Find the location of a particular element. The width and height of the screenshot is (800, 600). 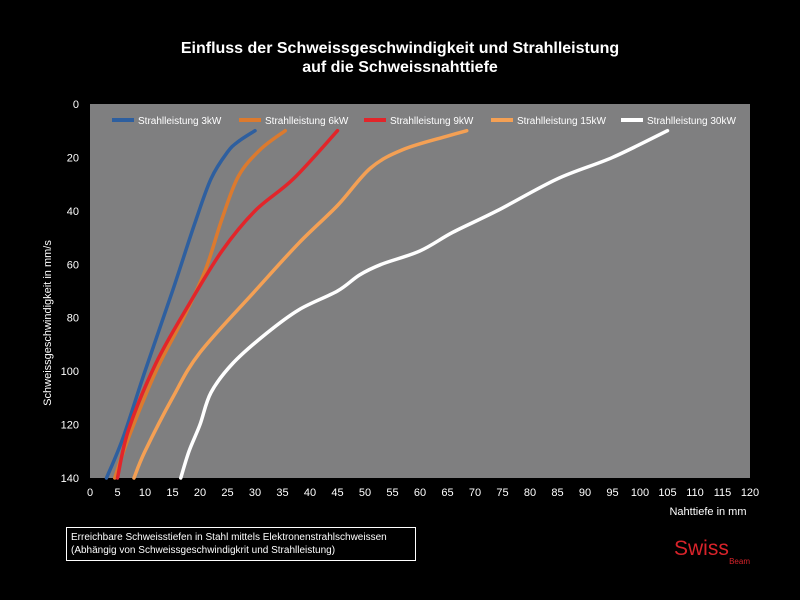

x-tick-label: 0 is located at coordinates (90, 493).